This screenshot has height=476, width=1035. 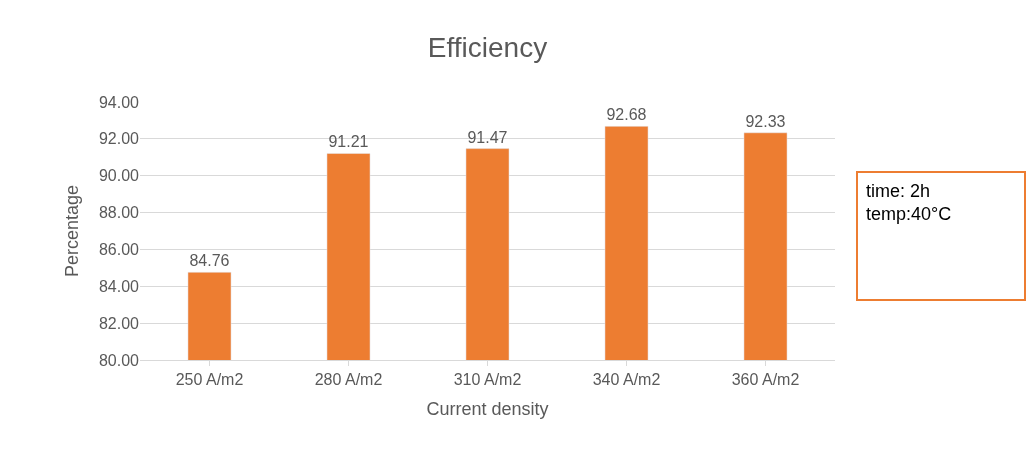 What do you see at coordinates (119, 176) in the screenshot?
I see `y-tick-label: 90.00` at bounding box center [119, 176].